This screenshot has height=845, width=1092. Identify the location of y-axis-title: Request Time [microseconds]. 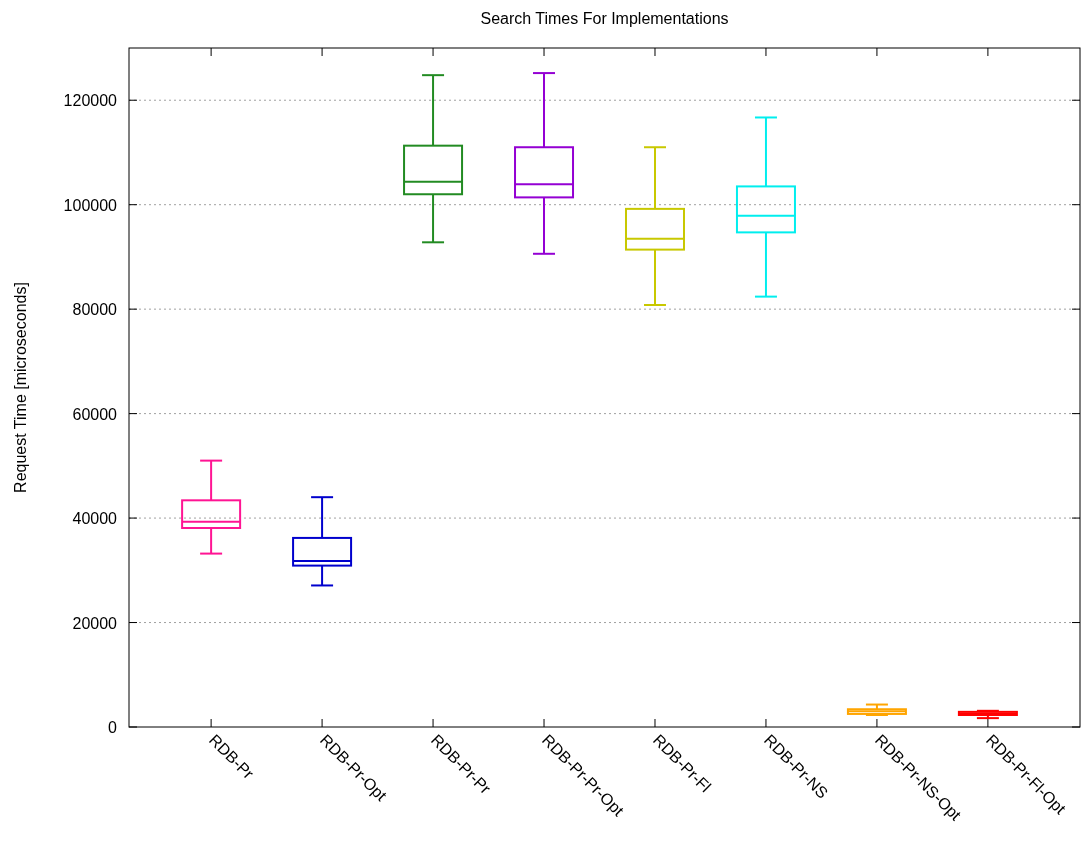
(20, 387).